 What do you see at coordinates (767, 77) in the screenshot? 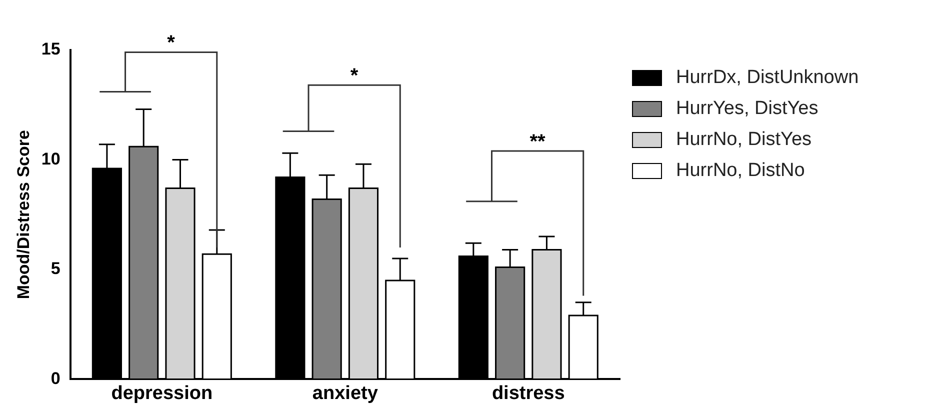
I see `legend-label: HurrDx, DistUnknown` at bounding box center [767, 77].